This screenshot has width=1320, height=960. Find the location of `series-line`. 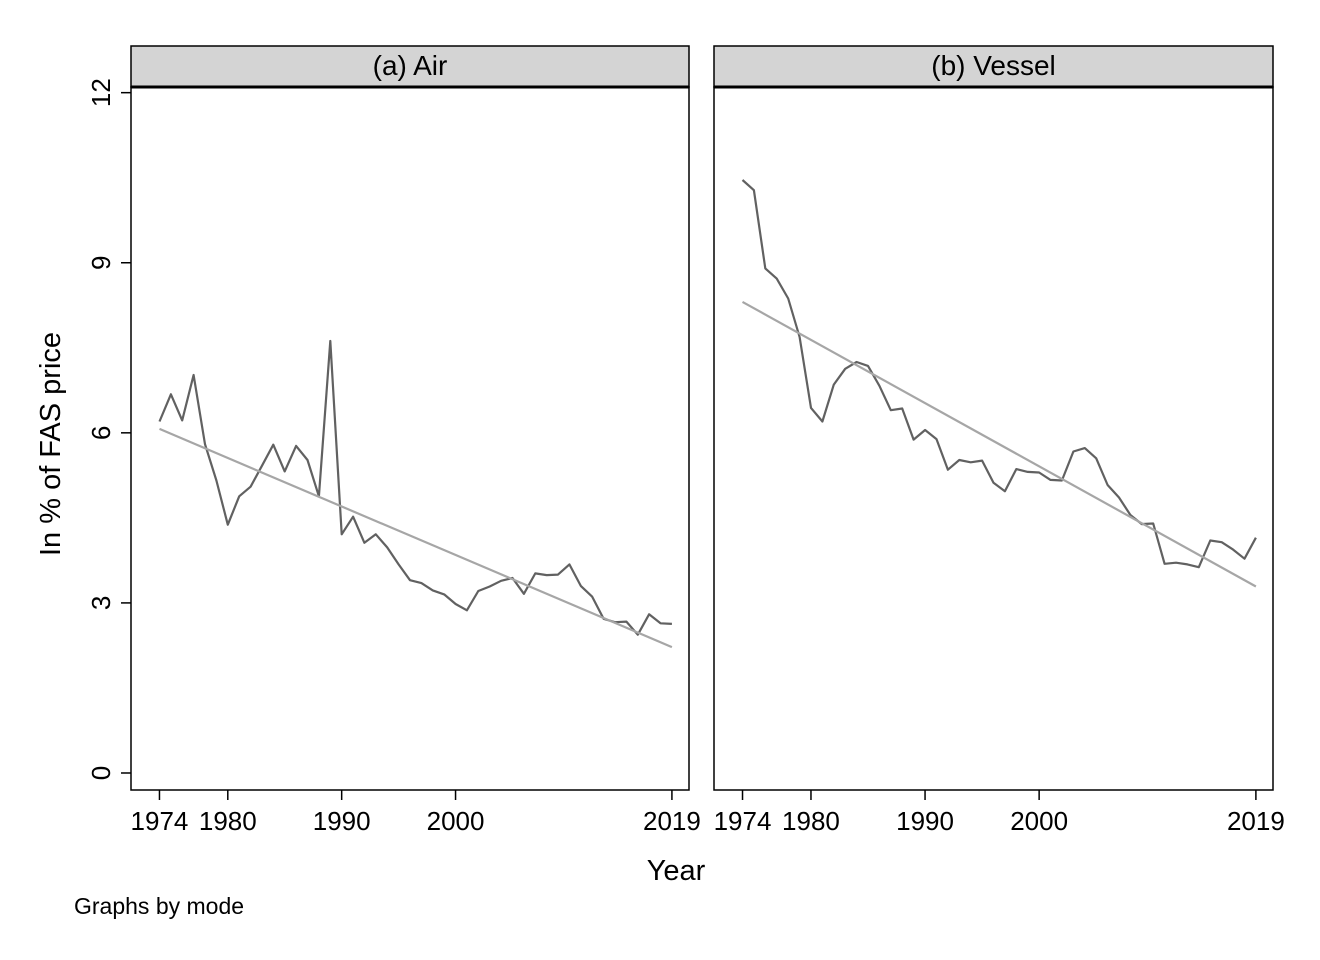

series-line is located at coordinates (415, 487).